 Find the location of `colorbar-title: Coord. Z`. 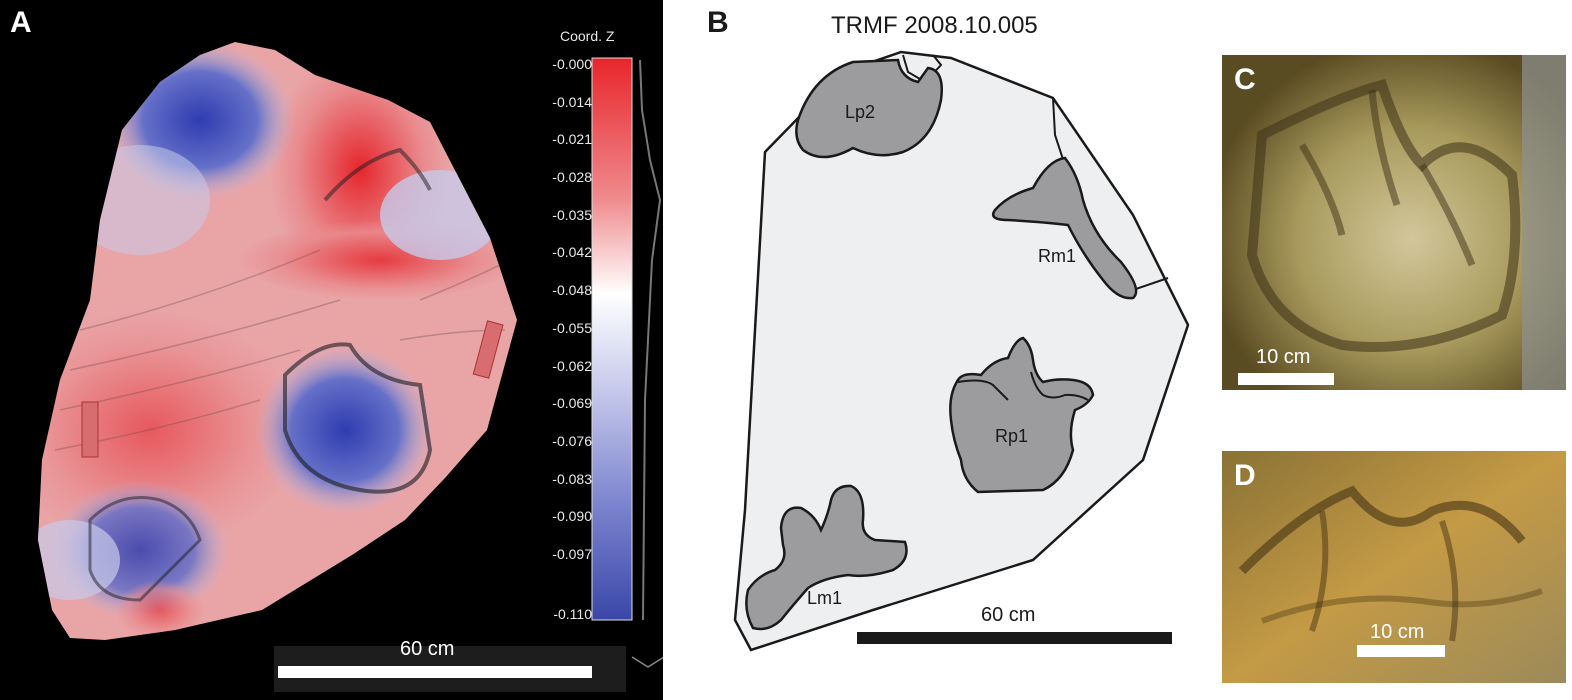

colorbar-title: Coord. Z is located at coordinates (587, 36).